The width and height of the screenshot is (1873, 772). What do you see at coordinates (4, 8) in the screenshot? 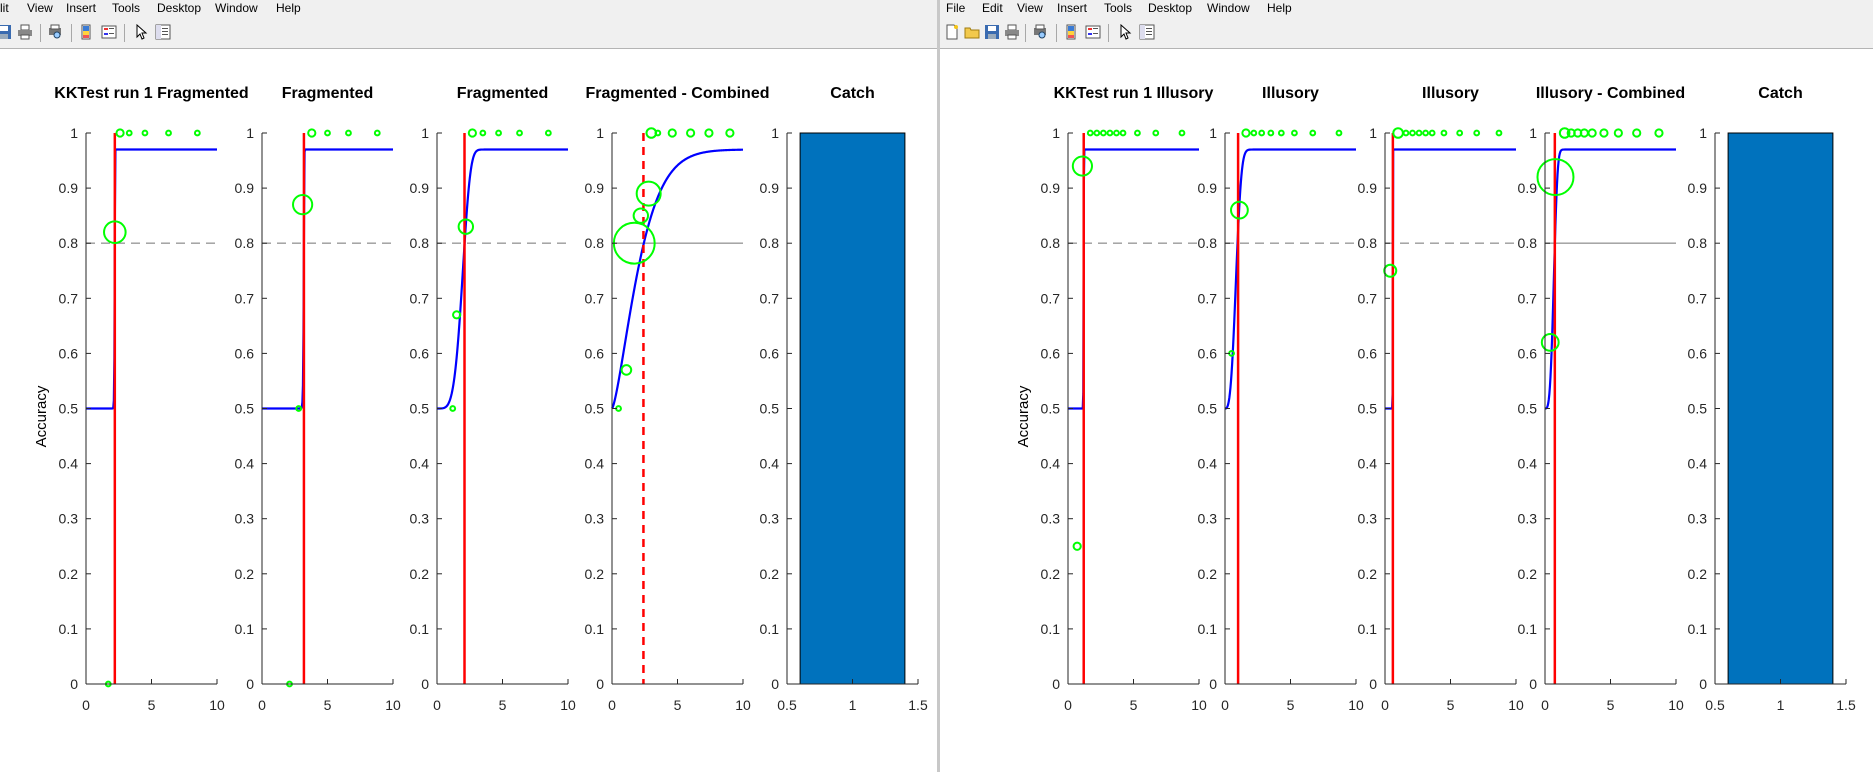
I see `menu-edit: lit` at bounding box center [4, 8].